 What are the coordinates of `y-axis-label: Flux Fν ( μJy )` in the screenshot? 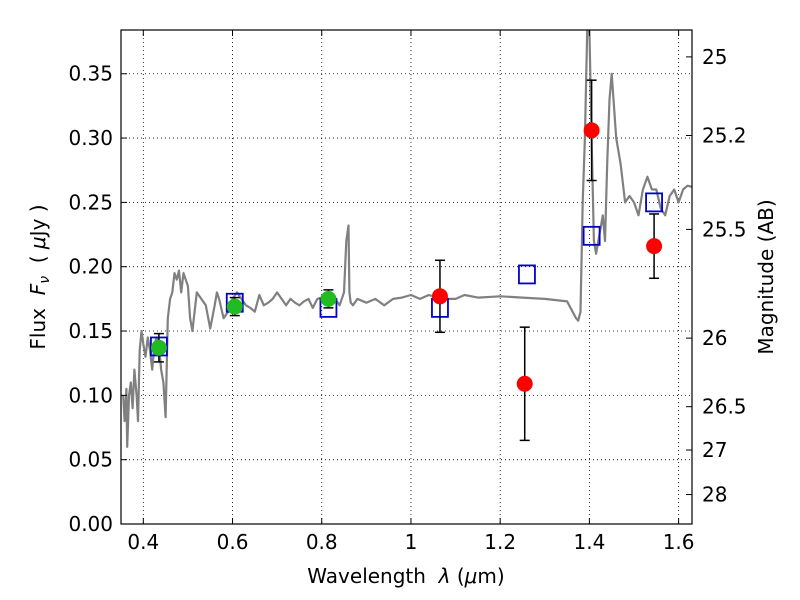 It's located at (39, 276).